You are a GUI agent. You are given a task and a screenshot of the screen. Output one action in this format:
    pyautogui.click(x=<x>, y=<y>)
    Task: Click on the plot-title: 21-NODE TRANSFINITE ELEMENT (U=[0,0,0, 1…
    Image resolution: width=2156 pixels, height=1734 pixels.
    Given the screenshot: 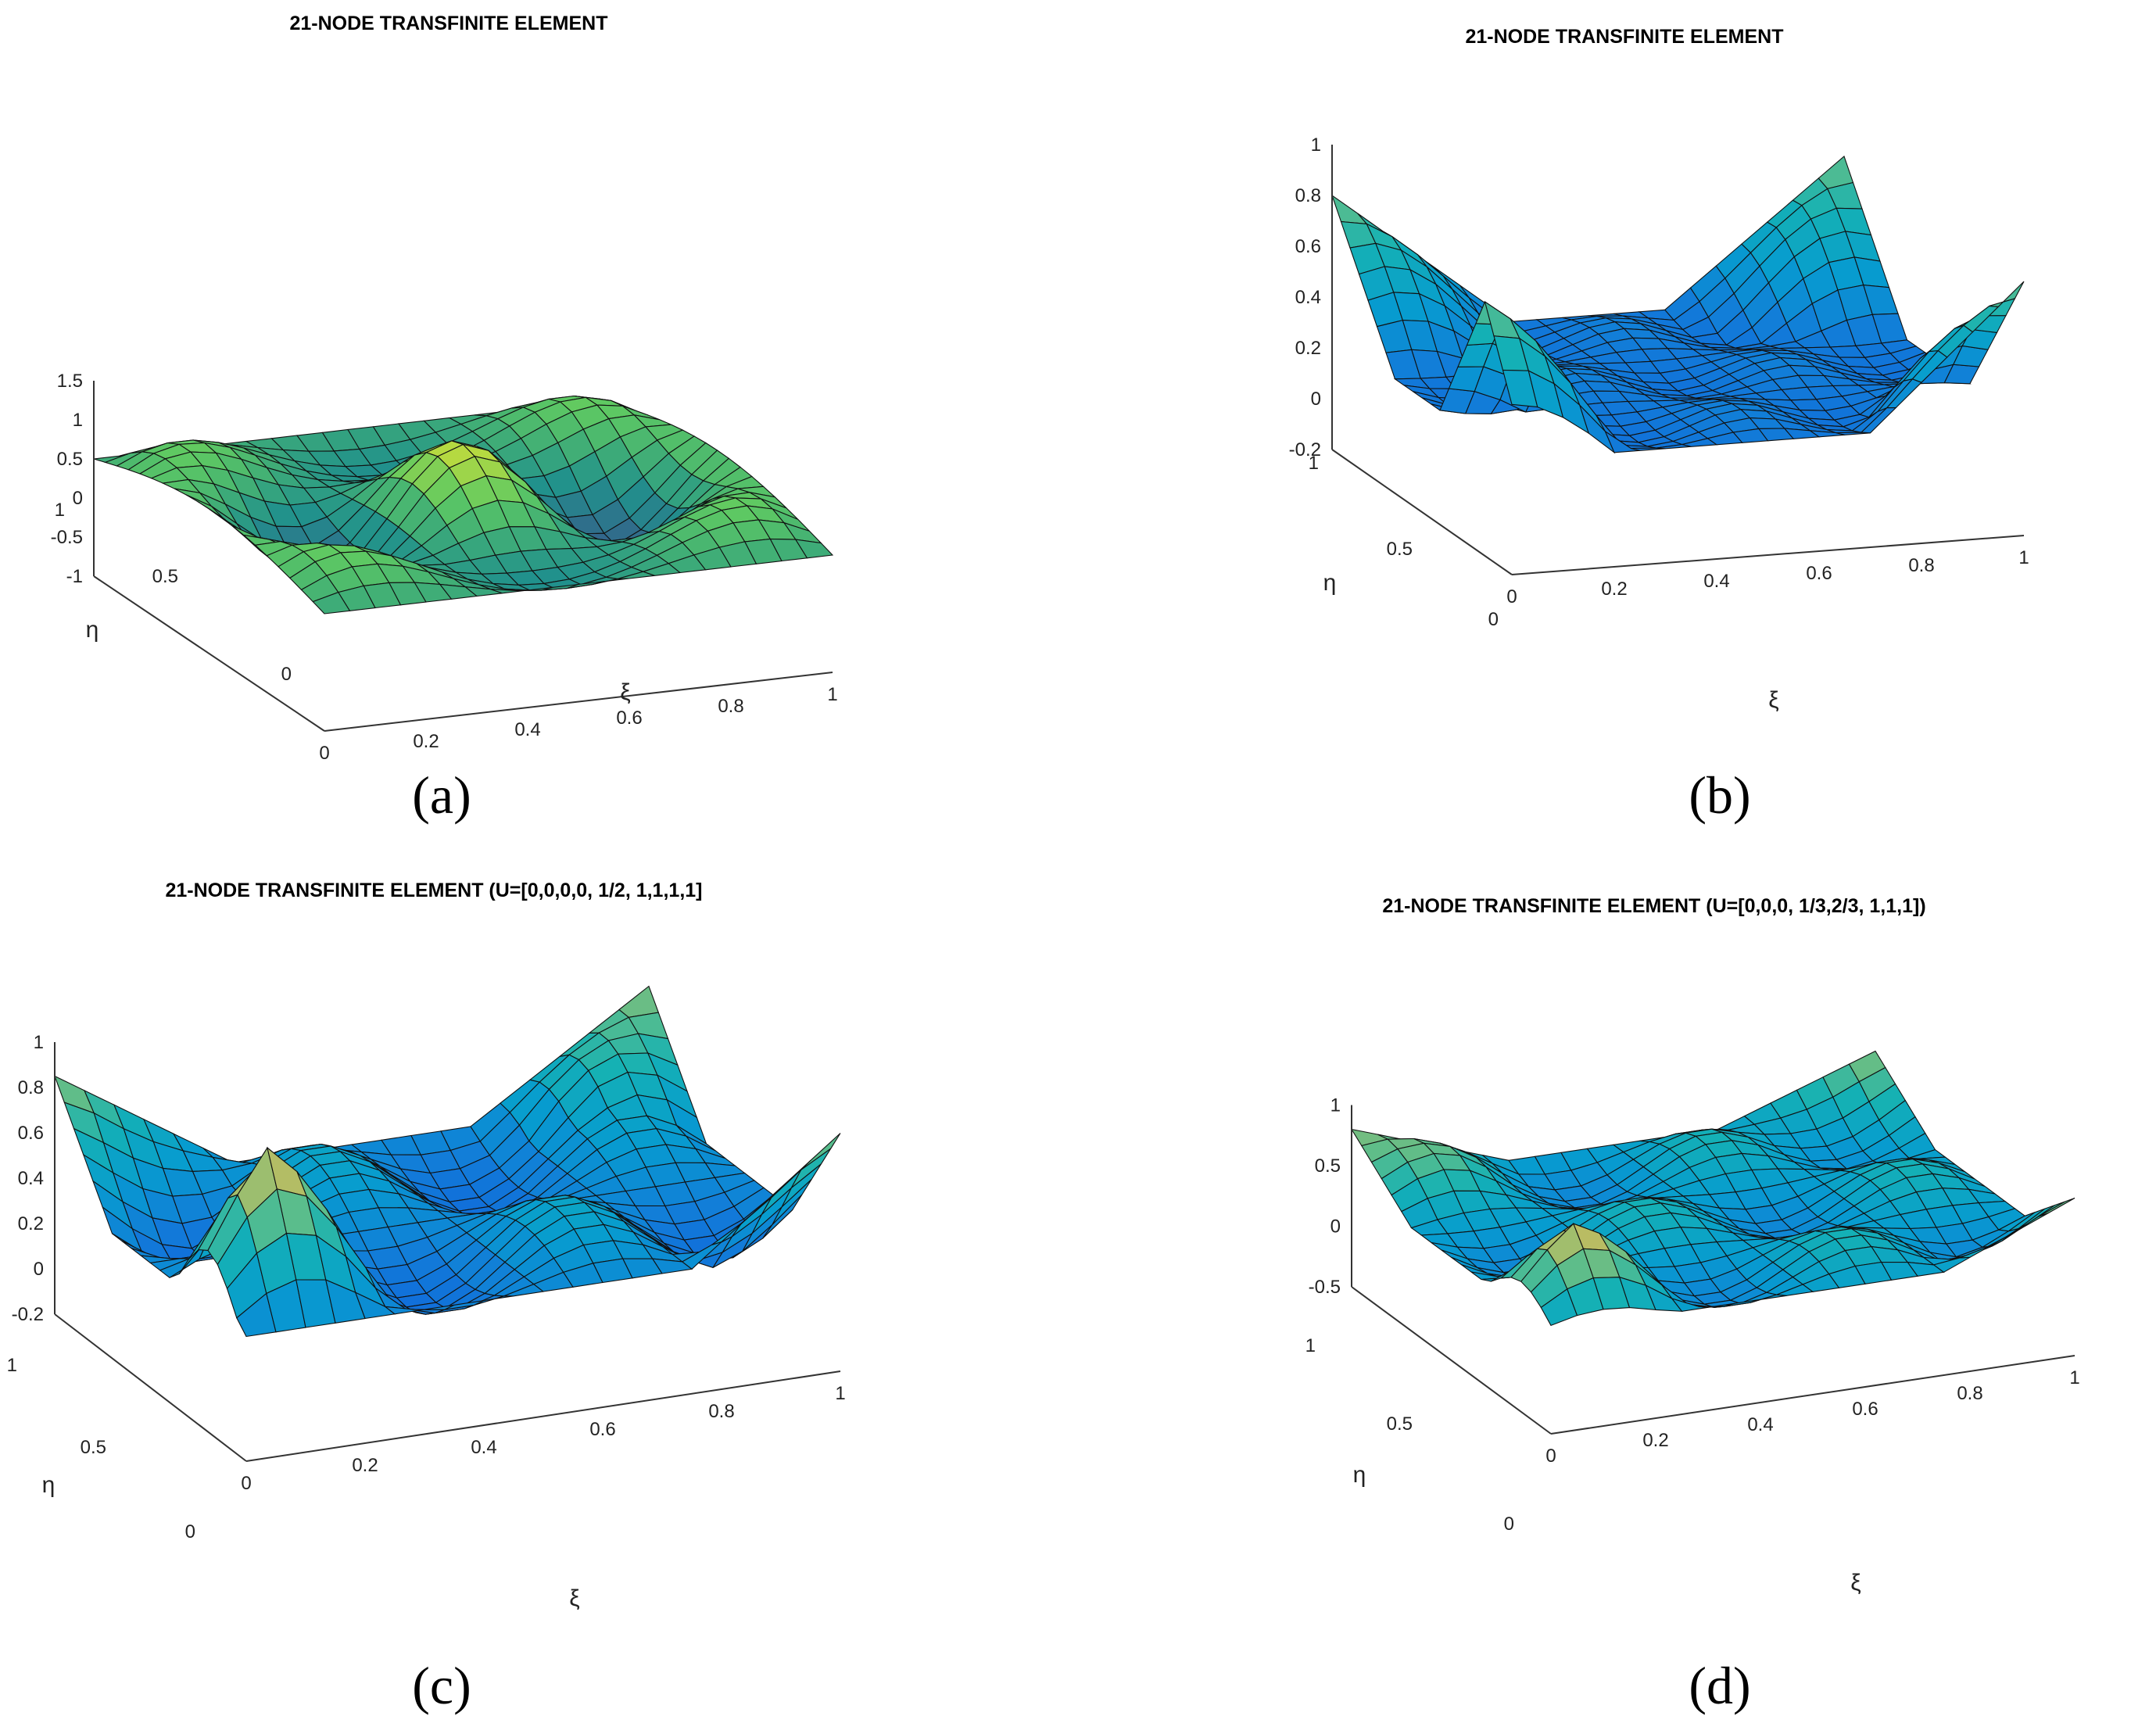 What is the action you would take?
    pyautogui.click(x=1653, y=906)
    